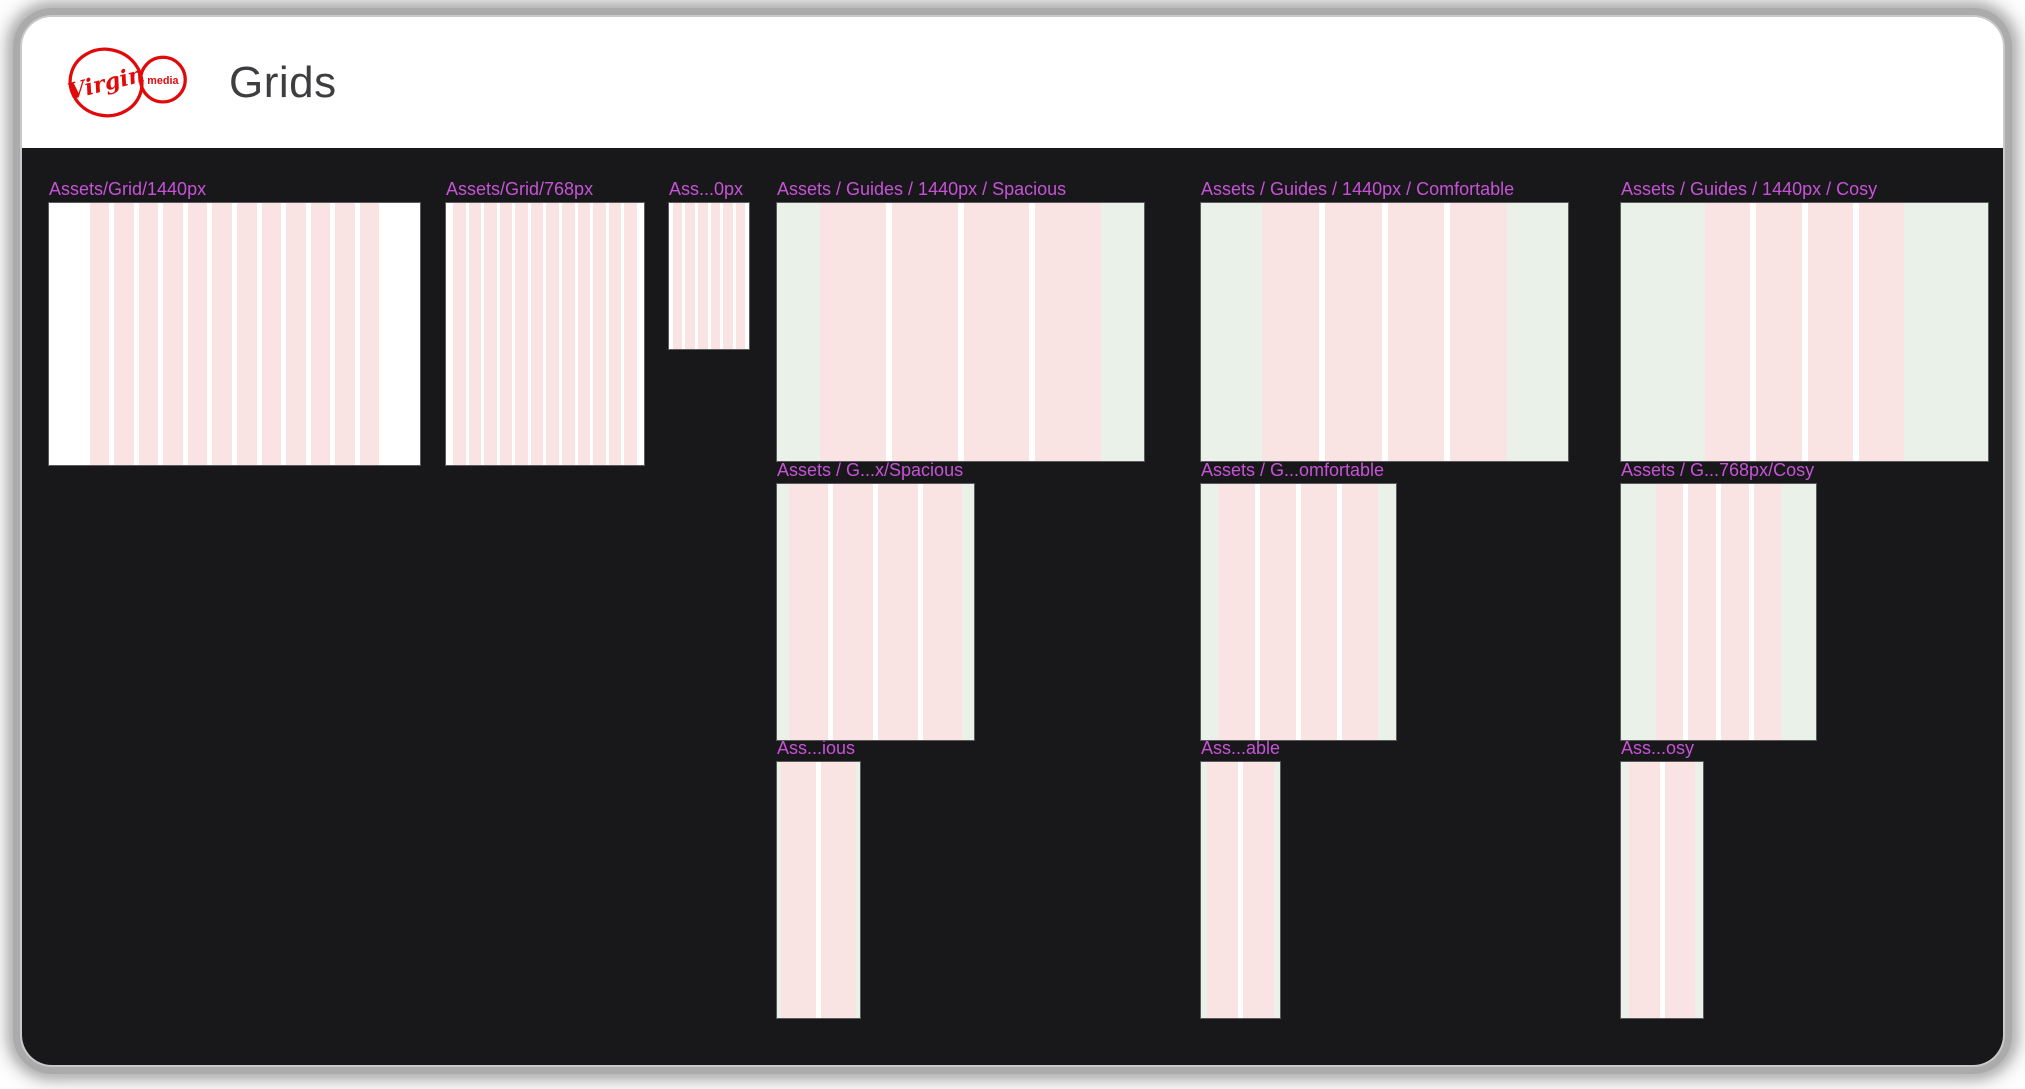 The width and height of the screenshot is (2025, 1089). Describe the element at coordinates (1241, 748) in the screenshot. I see `frame-label-guides-360px-comfortable: Ass...able` at that location.